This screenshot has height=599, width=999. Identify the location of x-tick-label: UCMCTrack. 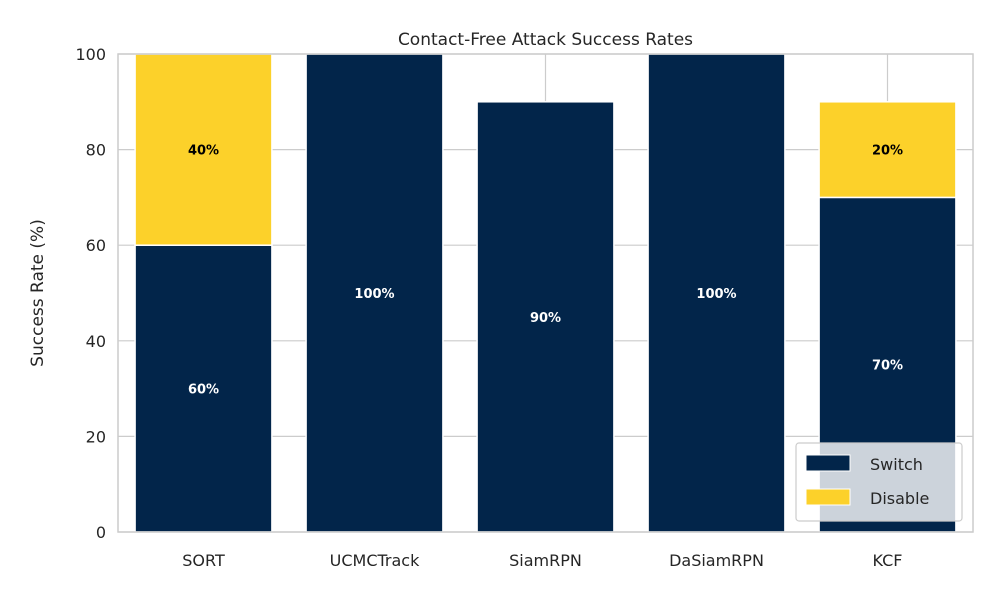
(375, 560).